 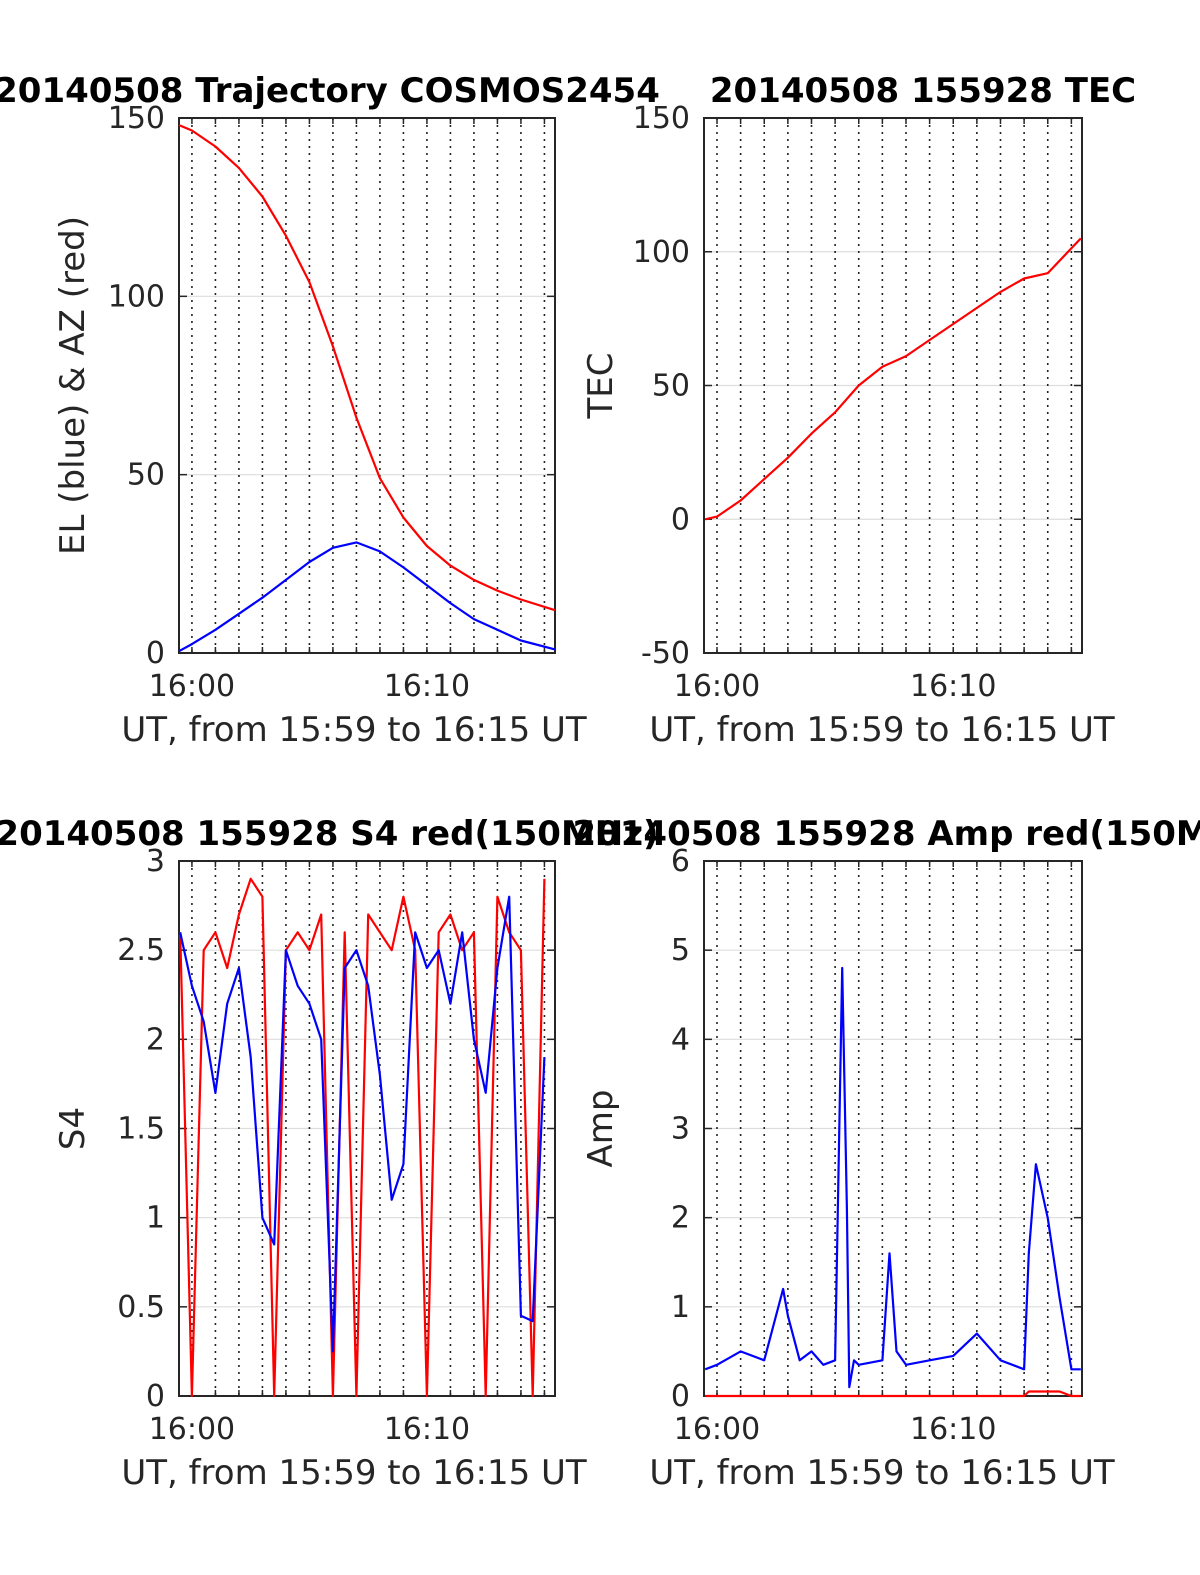 I want to click on chart-title: 20140508 155928 S4 red(150MHz), so click(x=329, y=834).